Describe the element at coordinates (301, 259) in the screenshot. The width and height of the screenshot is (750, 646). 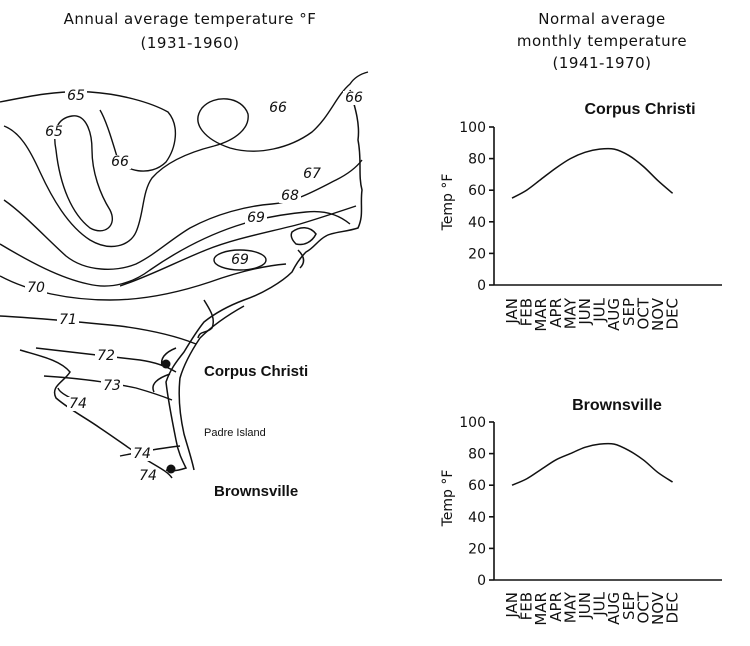
I see `bay-detail` at that location.